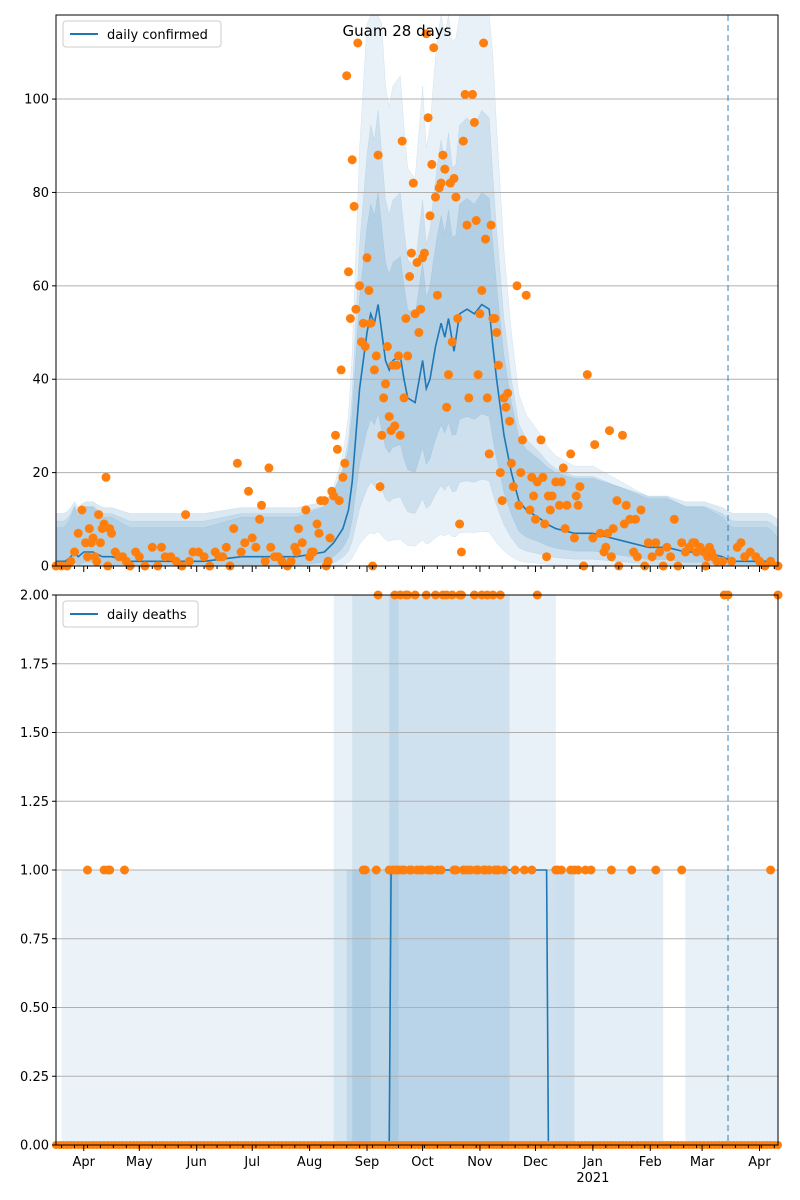 The height and width of the screenshot is (1200, 800). I want to click on x-tick-label: Jan, so click(592, 1162).